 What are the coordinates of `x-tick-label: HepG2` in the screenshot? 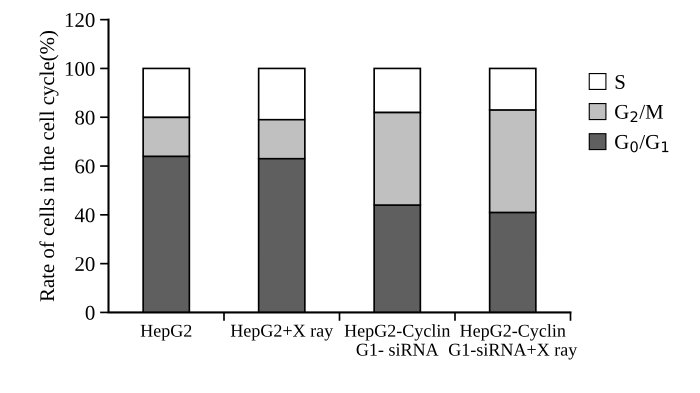 It's located at (166, 332).